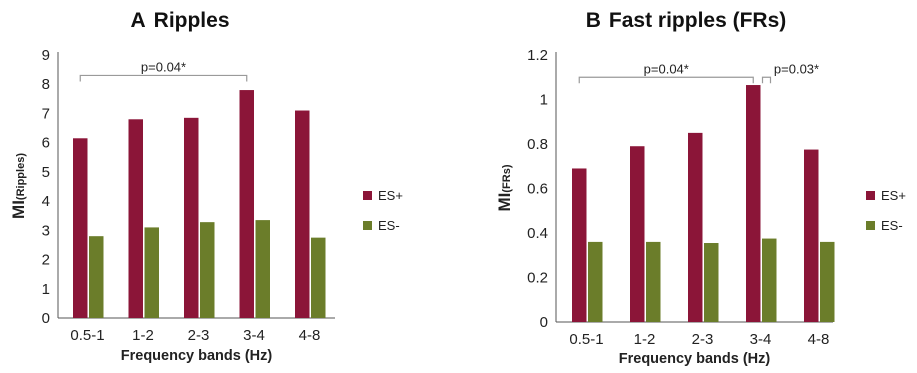 The image size is (917, 373). Describe the element at coordinates (46, 113) in the screenshot. I see `y-tick-label: 7` at that location.